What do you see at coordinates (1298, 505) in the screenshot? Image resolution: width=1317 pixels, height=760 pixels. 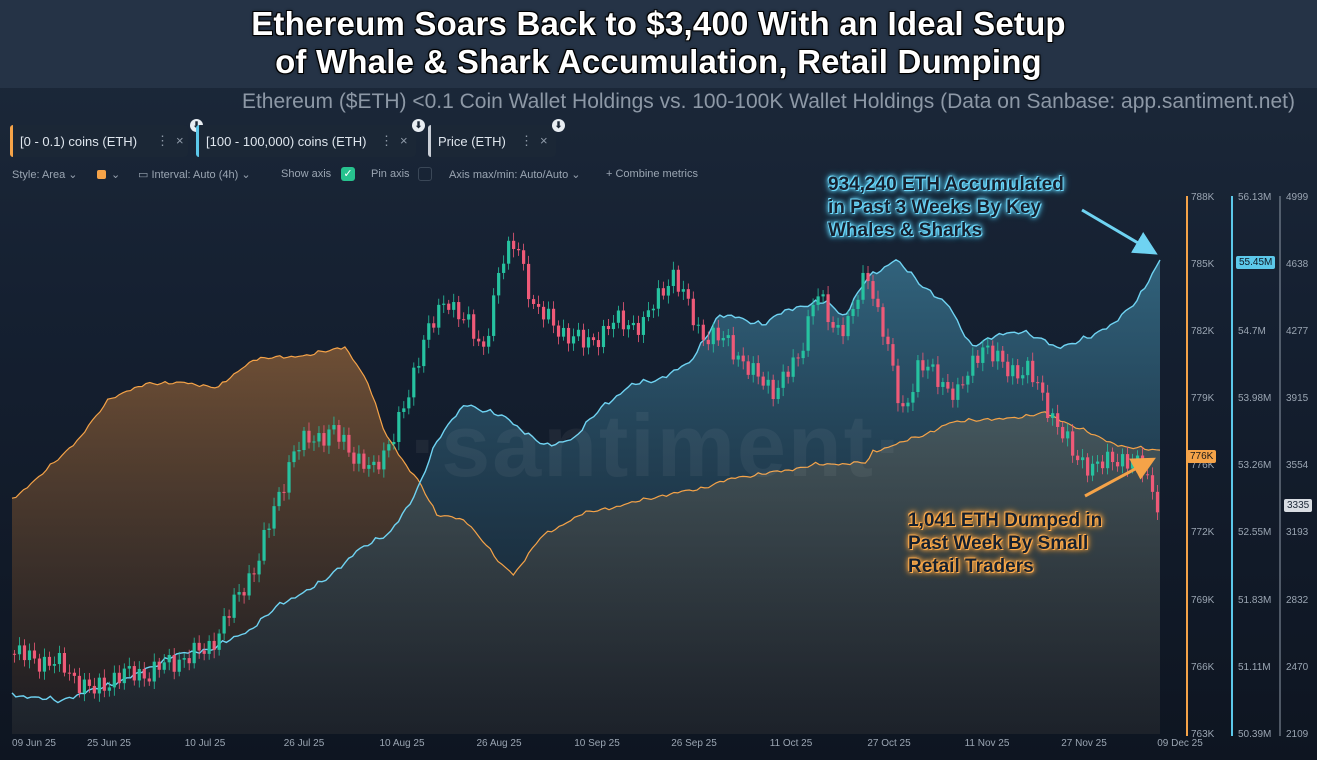 I see `price-current-badge: 3335` at bounding box center [1298, 505].